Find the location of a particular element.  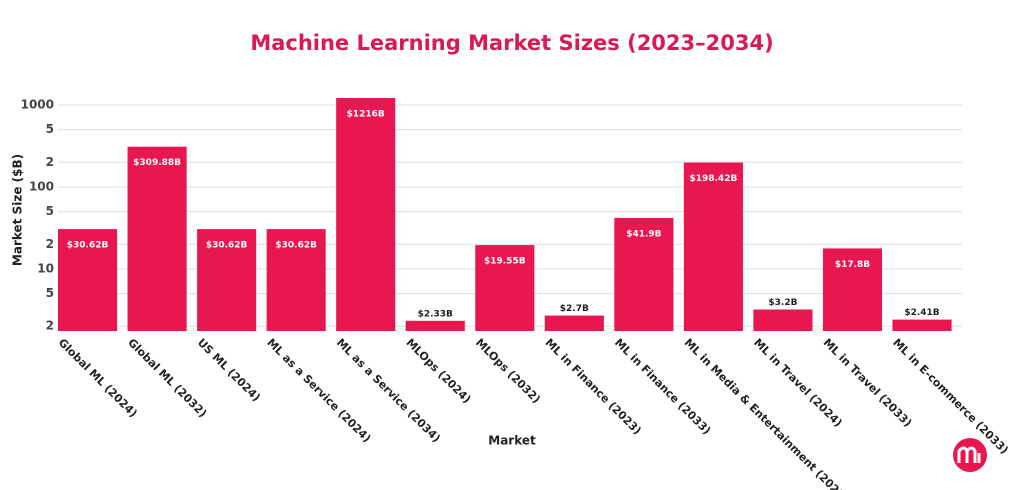

value-label: $3.2B is located at coordinates (782, 303).